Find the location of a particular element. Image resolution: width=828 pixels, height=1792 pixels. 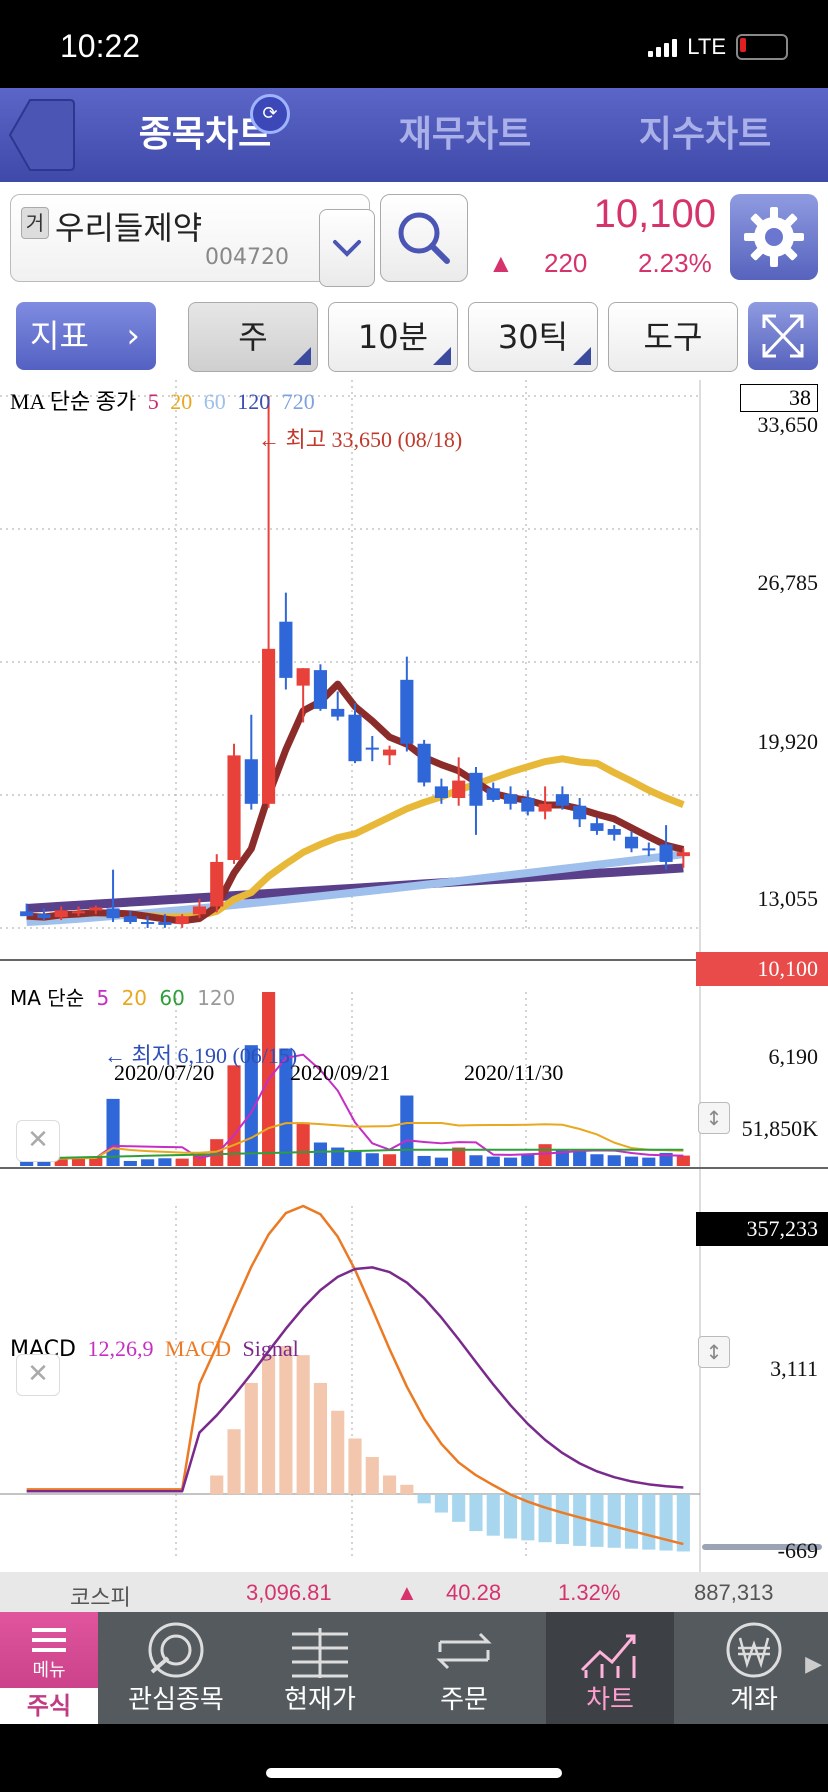

home-indicator is located at coordinates (414, 1773).